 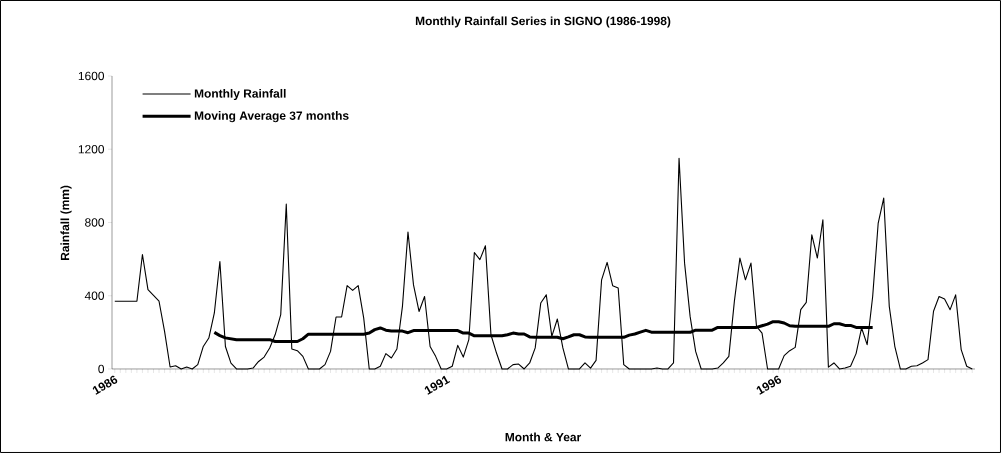 I want to click on x-tick-label: 1996, so click(x=769, y=385).